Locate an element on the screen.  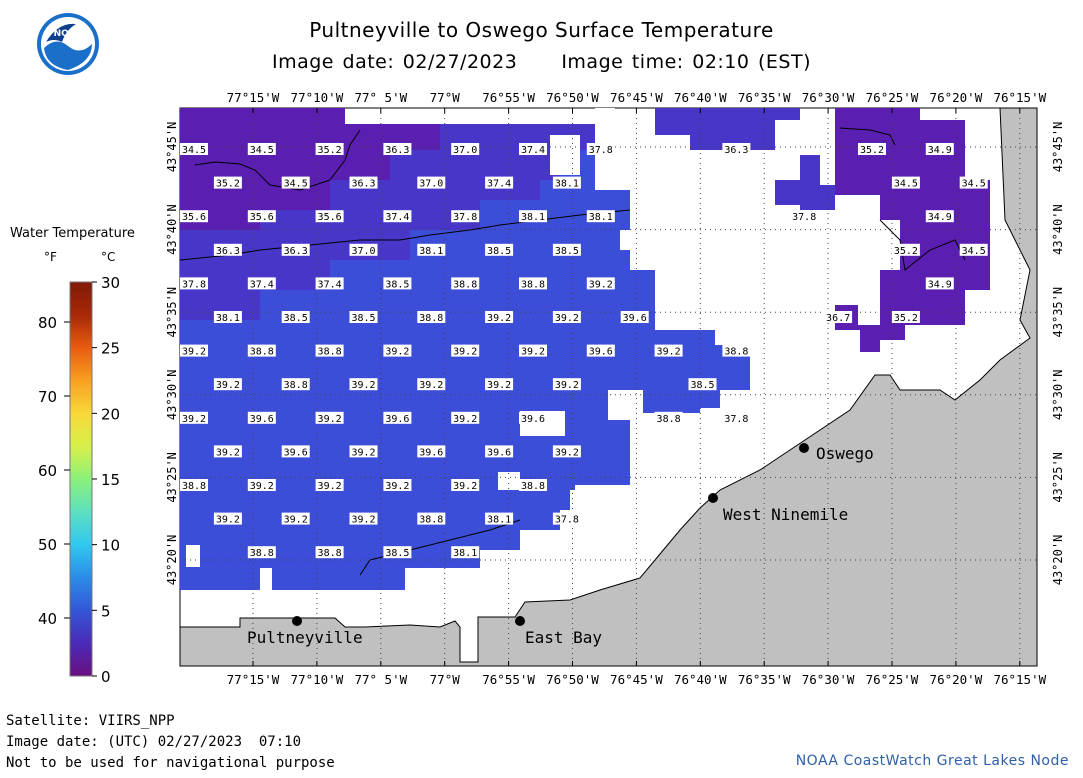
lon-label-top: 76°50'W is located at coordinates (572, 97).